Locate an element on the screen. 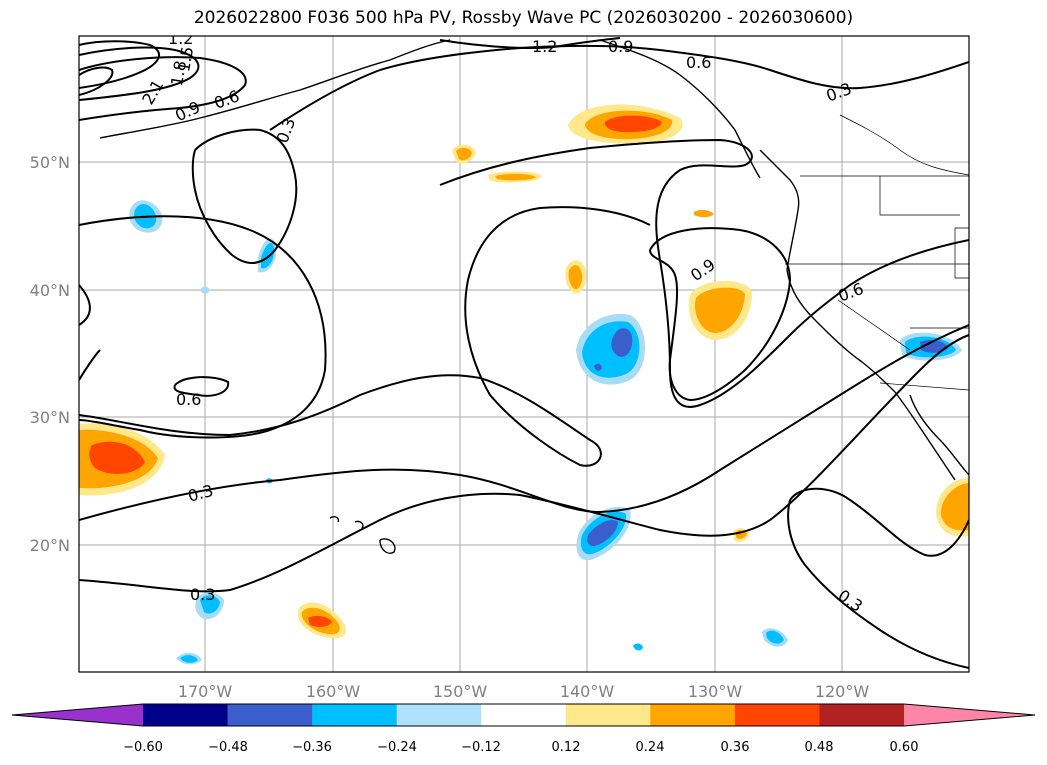 The image size is (1047, 765). lat-label-50n: 50°N is located at coordinates (50, 162).